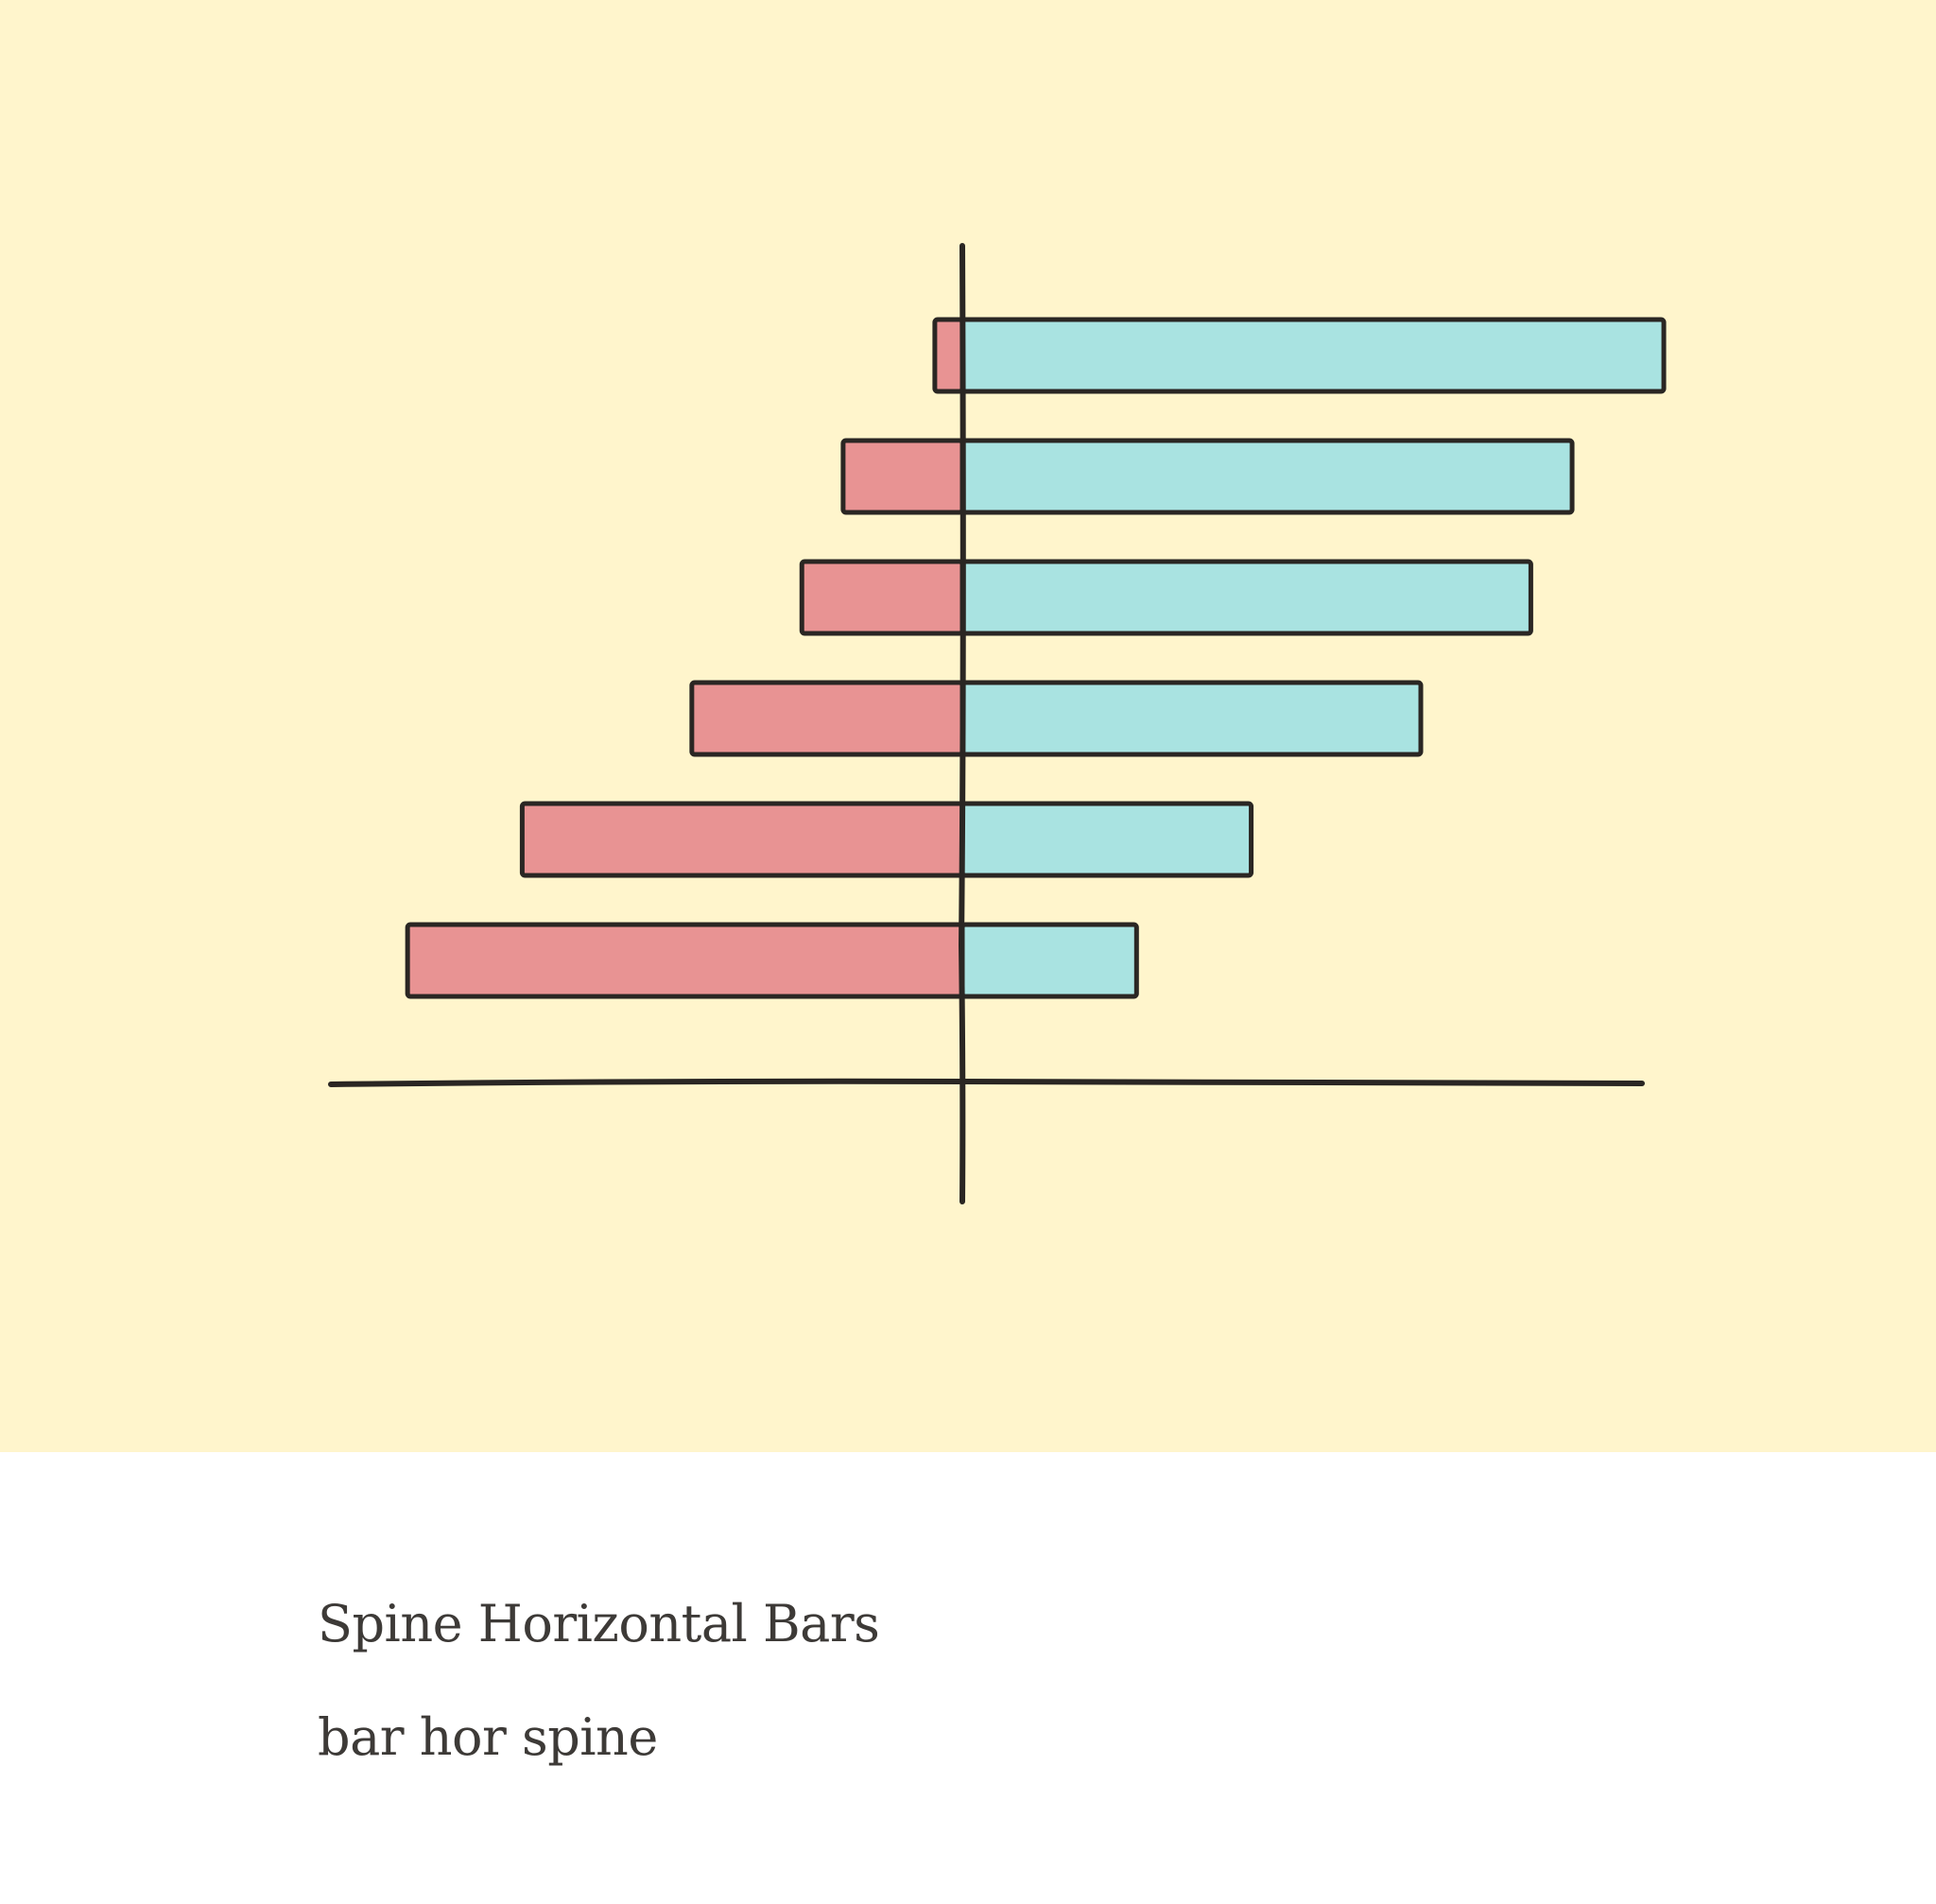  What do you see at coordinates (488, 1737) in the screenshot?
I see `caption-subtitle: bar hor spine` at bounding box center [488, 1737].